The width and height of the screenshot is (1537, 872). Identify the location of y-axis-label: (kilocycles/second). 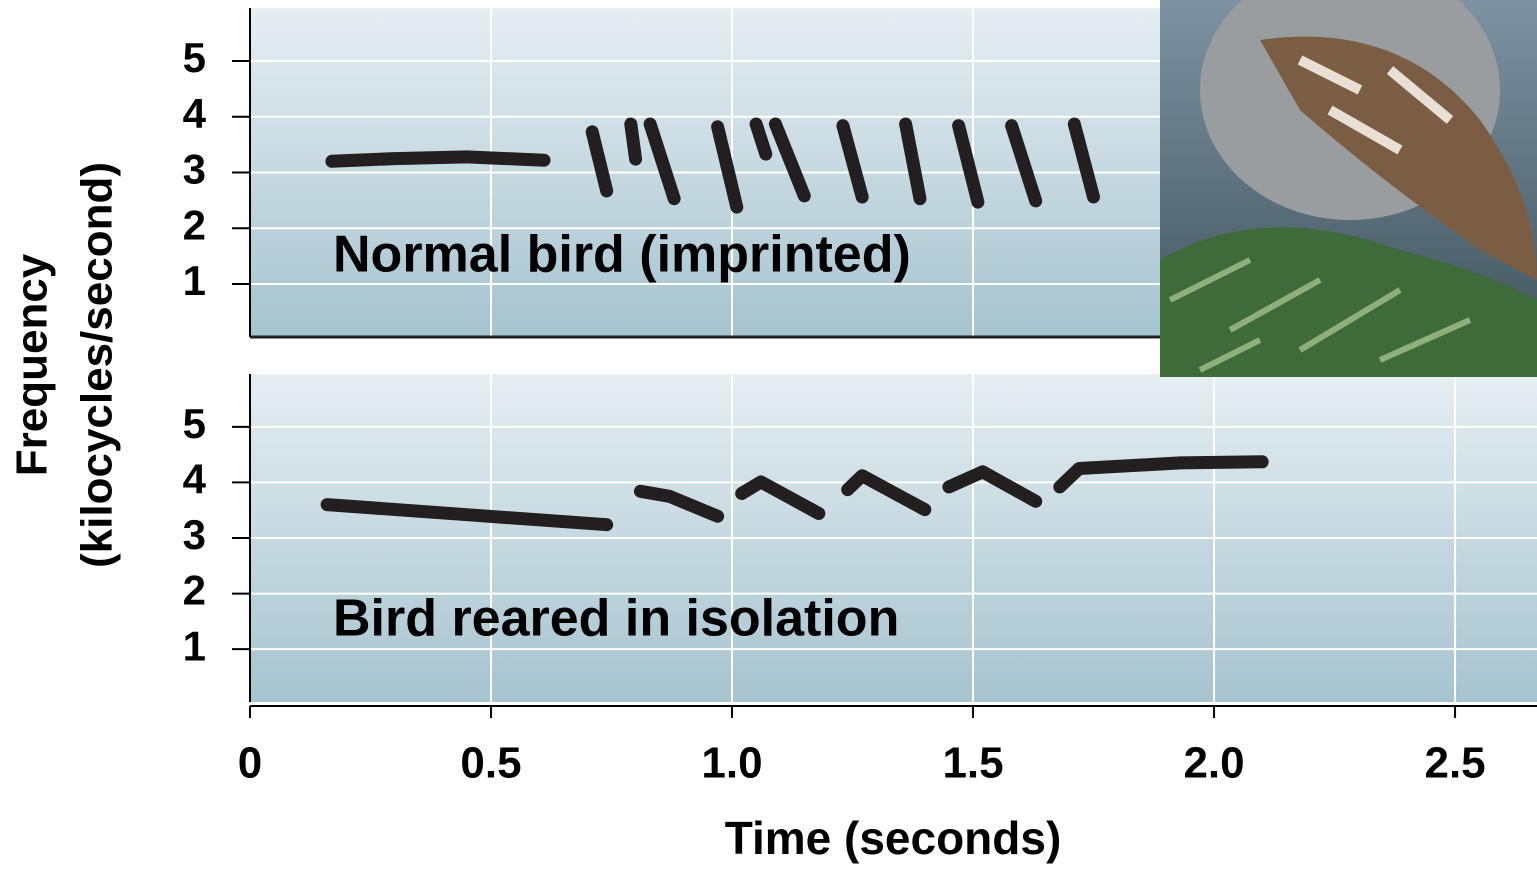
(97, 365).